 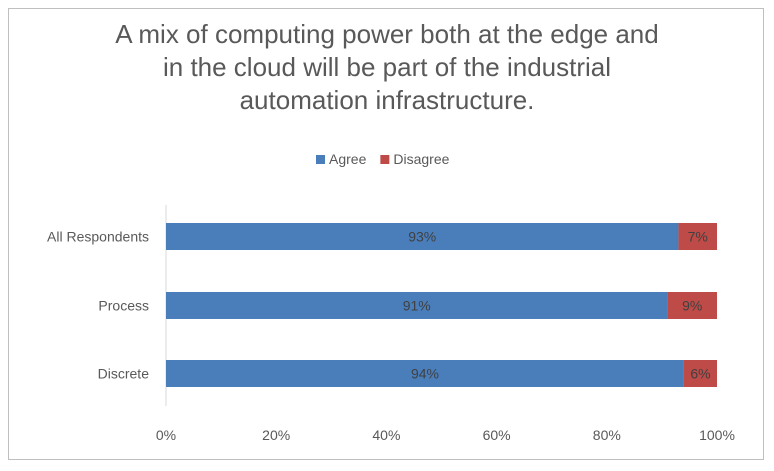 I want to click on bar-label-disagree-2: 6%, so click(x=700, y=374).